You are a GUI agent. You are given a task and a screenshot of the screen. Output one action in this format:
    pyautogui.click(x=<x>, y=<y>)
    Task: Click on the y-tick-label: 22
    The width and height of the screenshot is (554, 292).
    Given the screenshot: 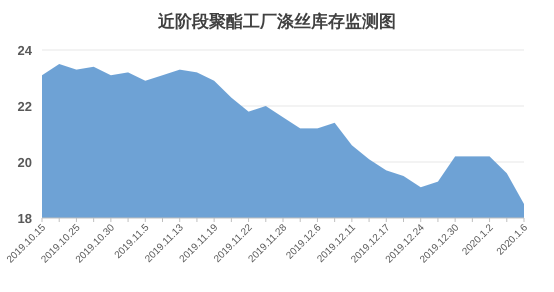 What is the action you would take?
    pyautogui.click(x=25, y=106)
    